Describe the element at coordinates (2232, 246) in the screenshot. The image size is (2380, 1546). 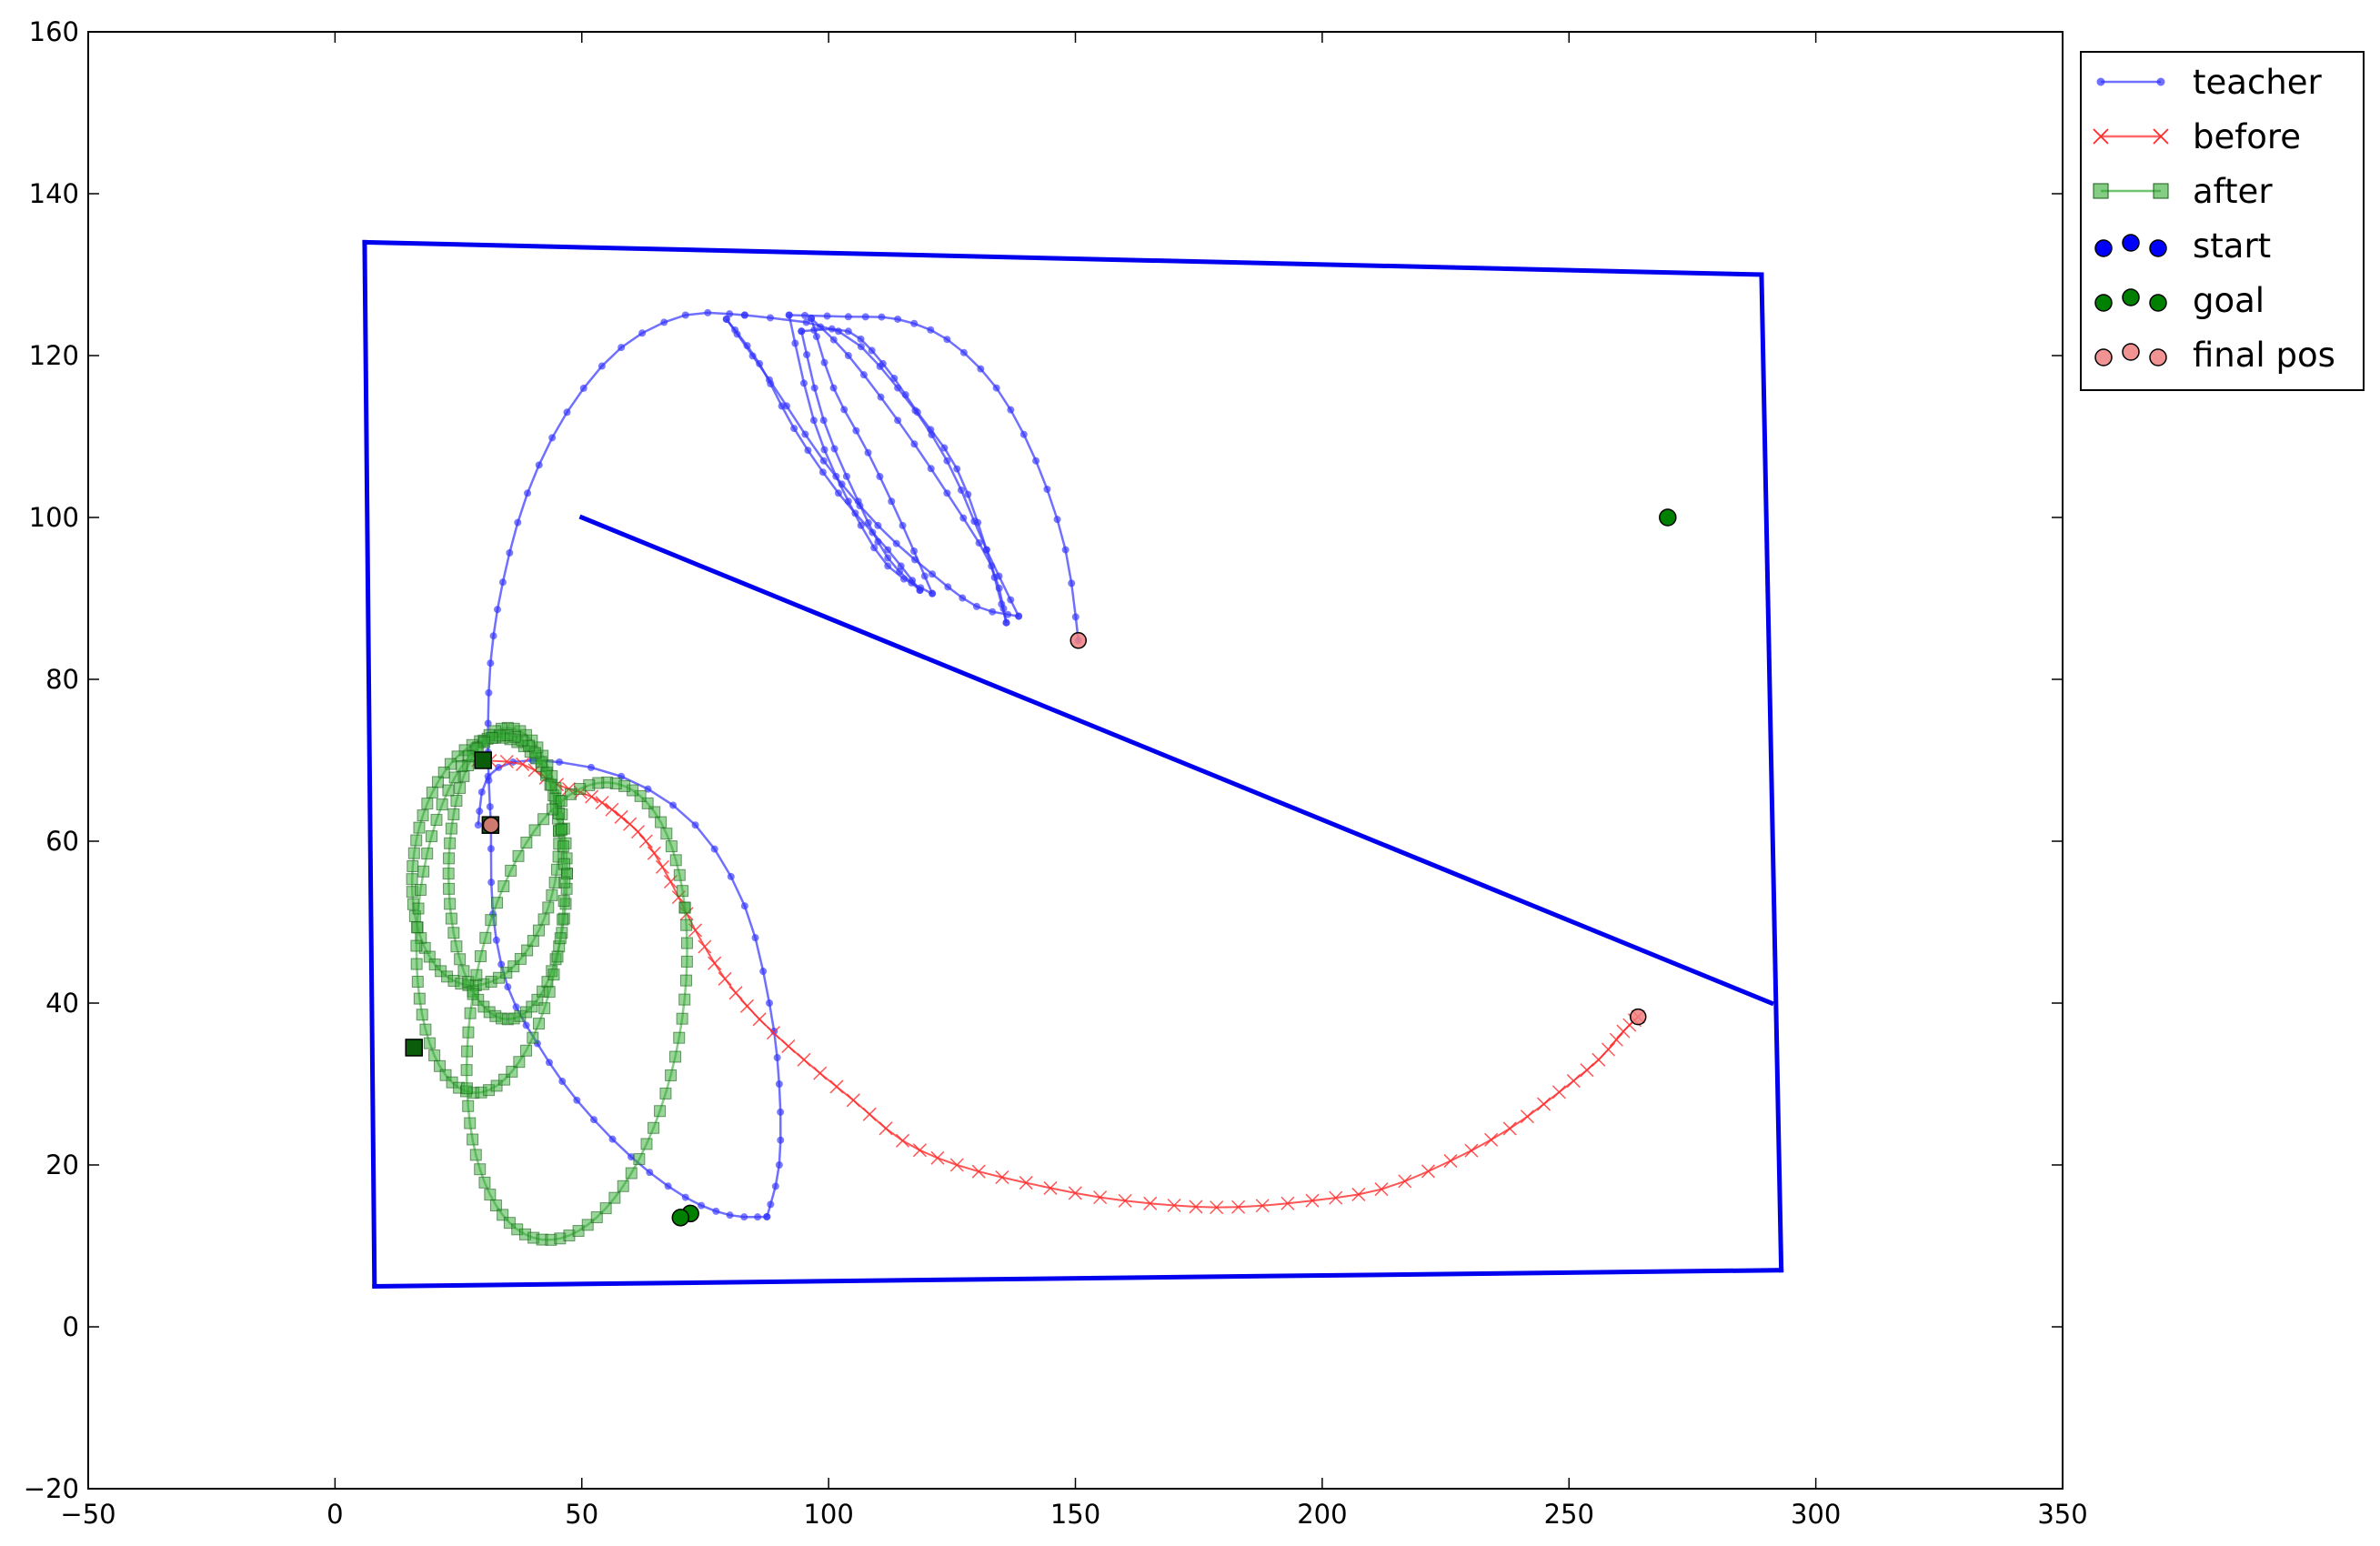
I see `legend-label: start` at that location.